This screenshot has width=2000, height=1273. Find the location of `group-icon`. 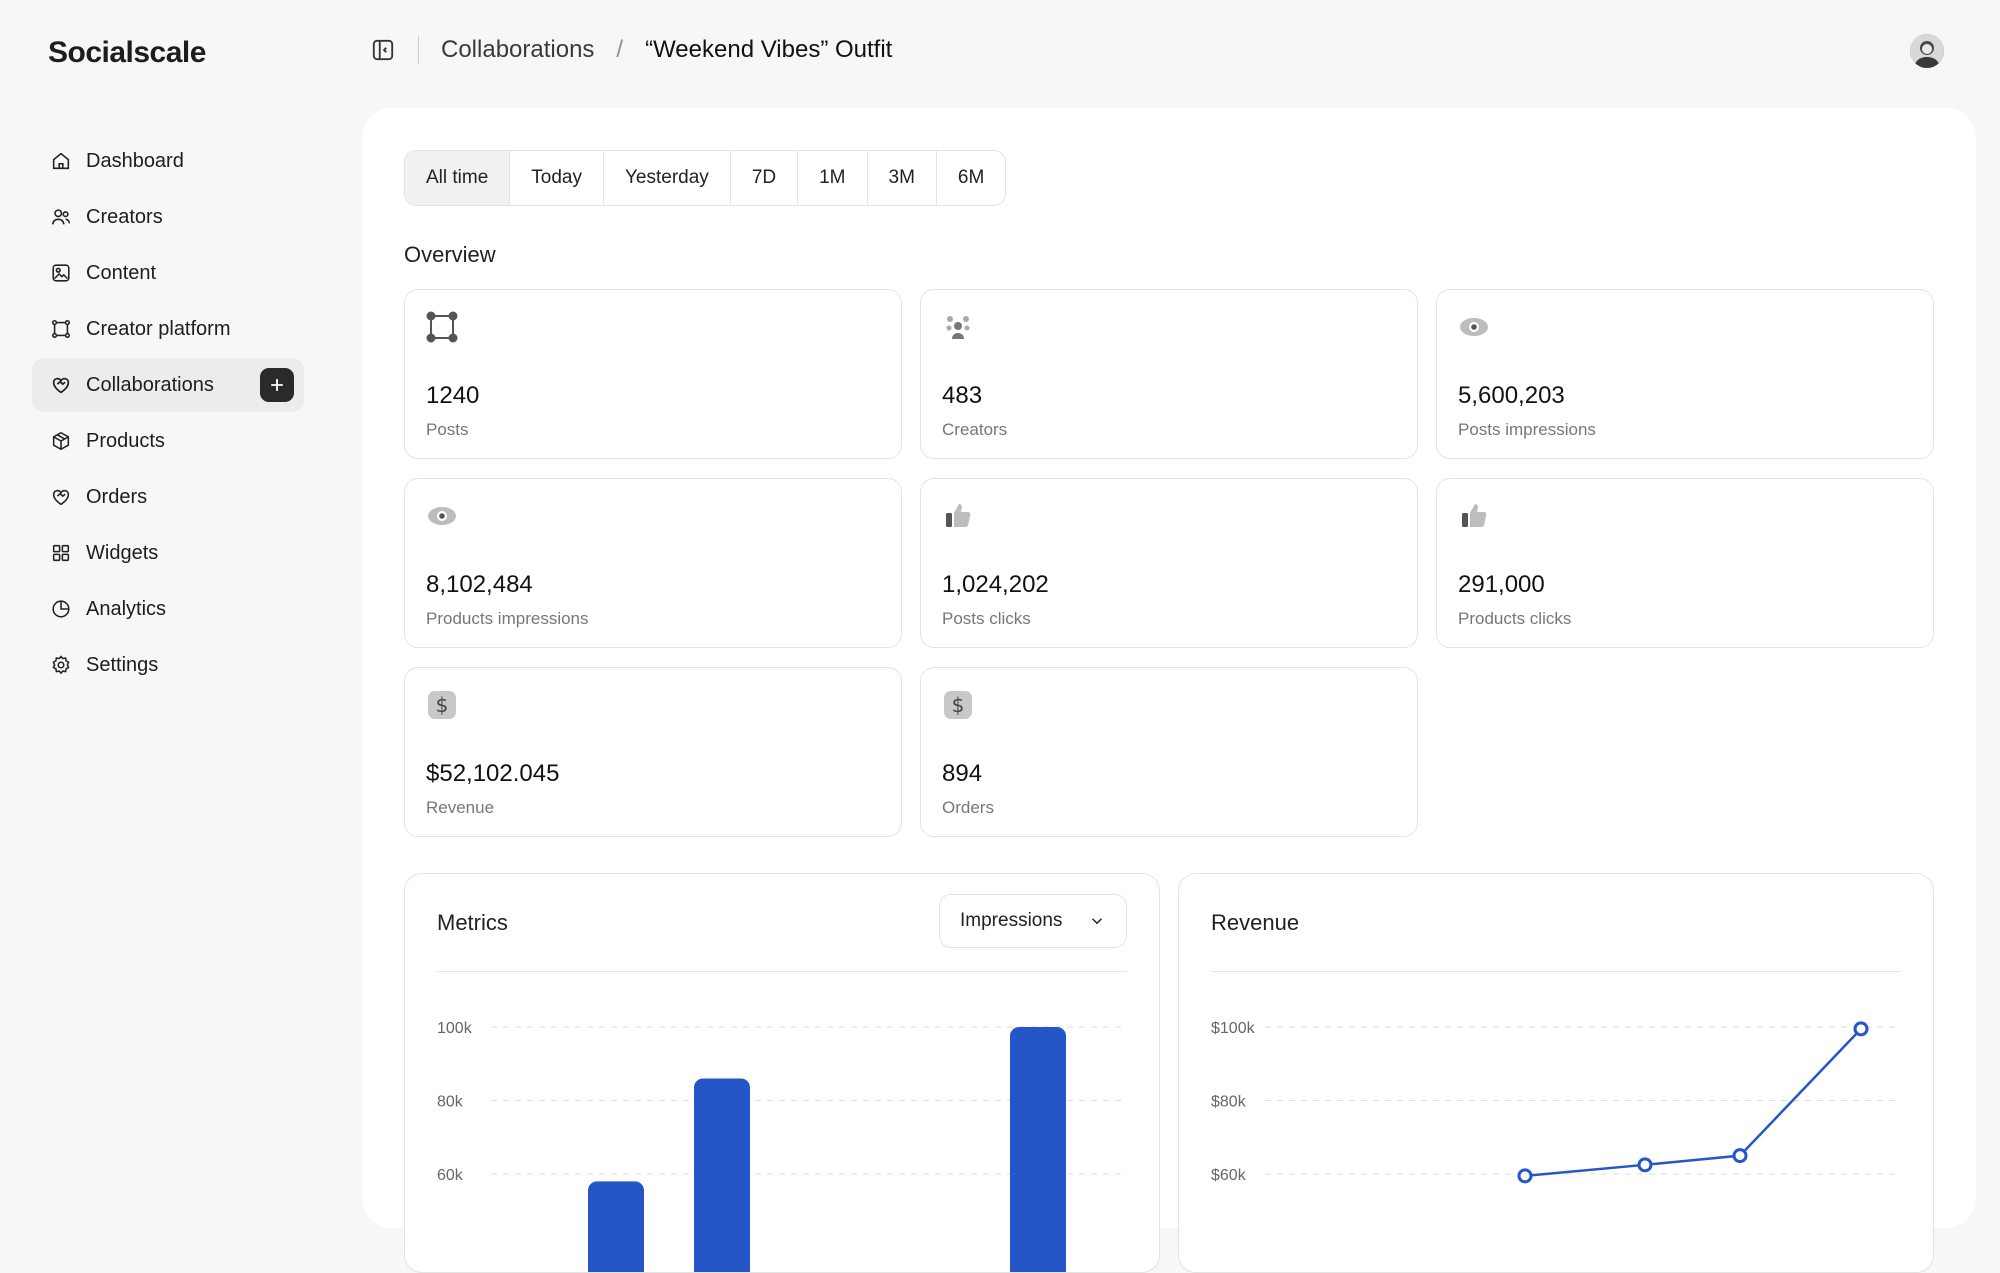

group-icon is located at coordinates (958, 327).